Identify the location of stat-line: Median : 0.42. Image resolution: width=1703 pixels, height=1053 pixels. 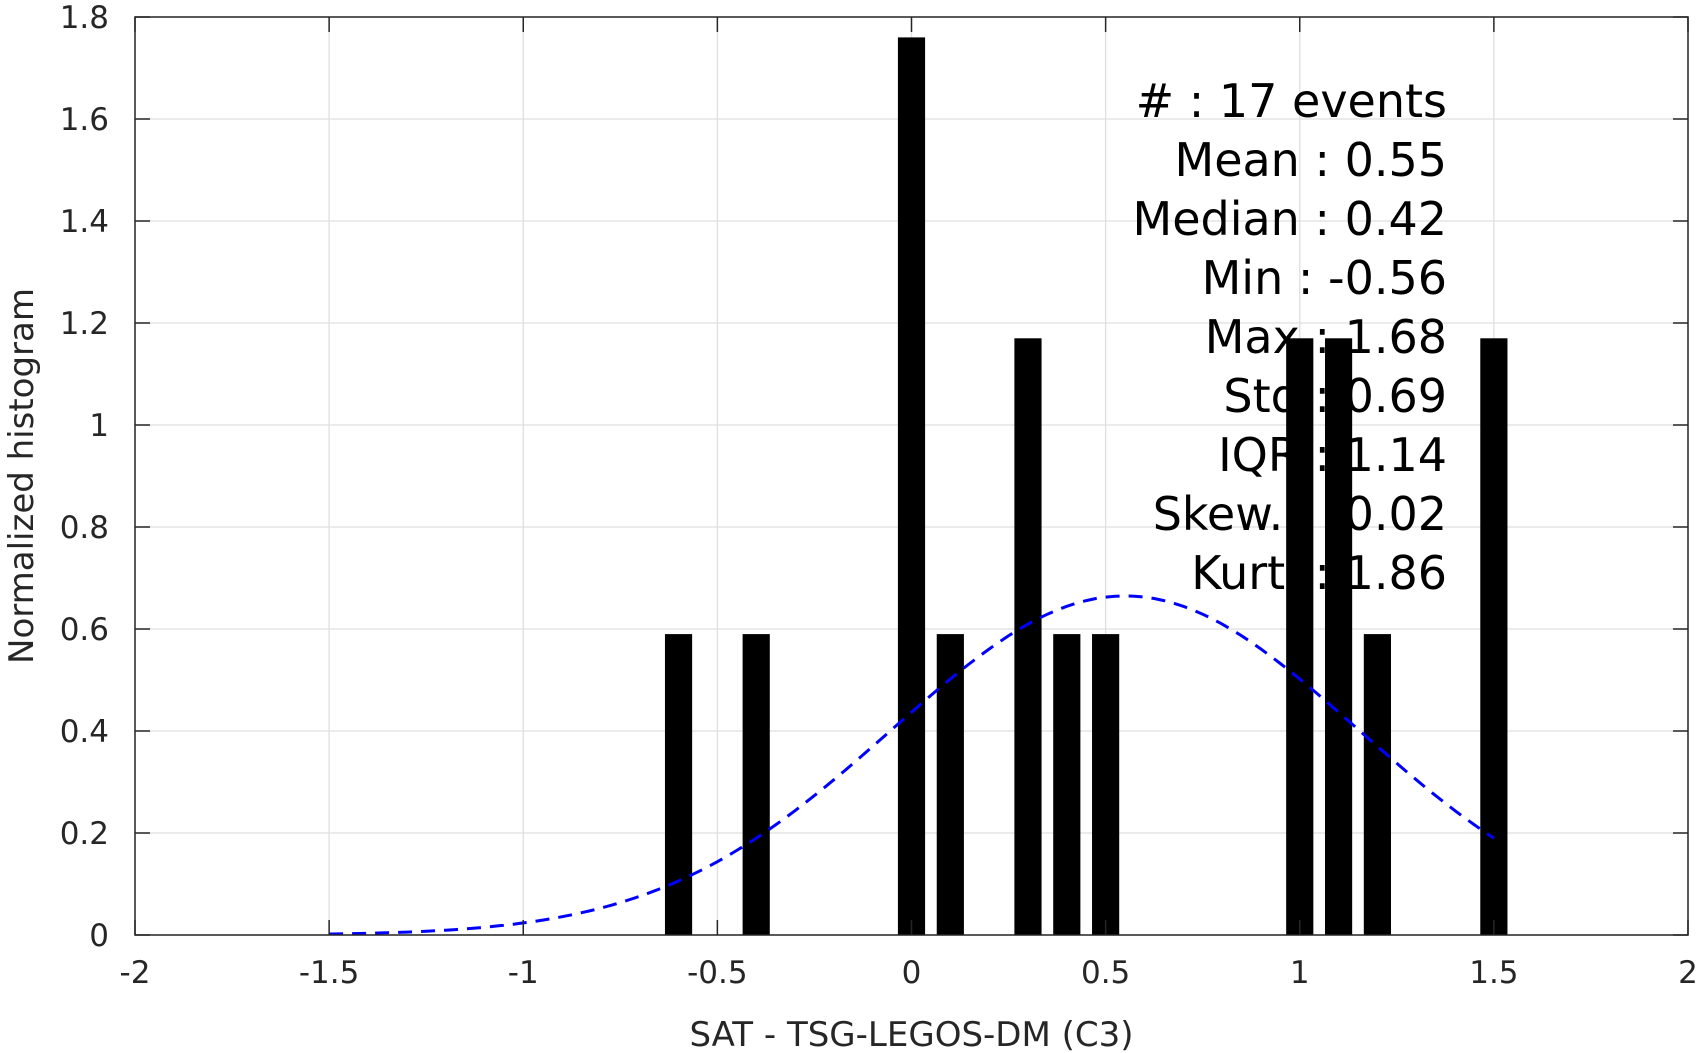
(1290, 219).